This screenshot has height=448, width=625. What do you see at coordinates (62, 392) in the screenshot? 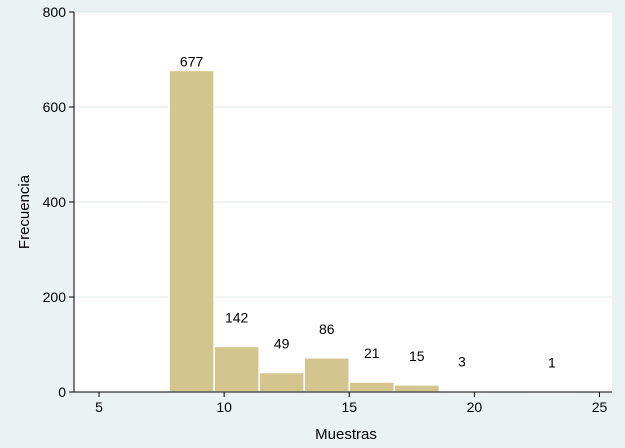
I see `y-tick-label: 0` at bounding box center [62, 392].